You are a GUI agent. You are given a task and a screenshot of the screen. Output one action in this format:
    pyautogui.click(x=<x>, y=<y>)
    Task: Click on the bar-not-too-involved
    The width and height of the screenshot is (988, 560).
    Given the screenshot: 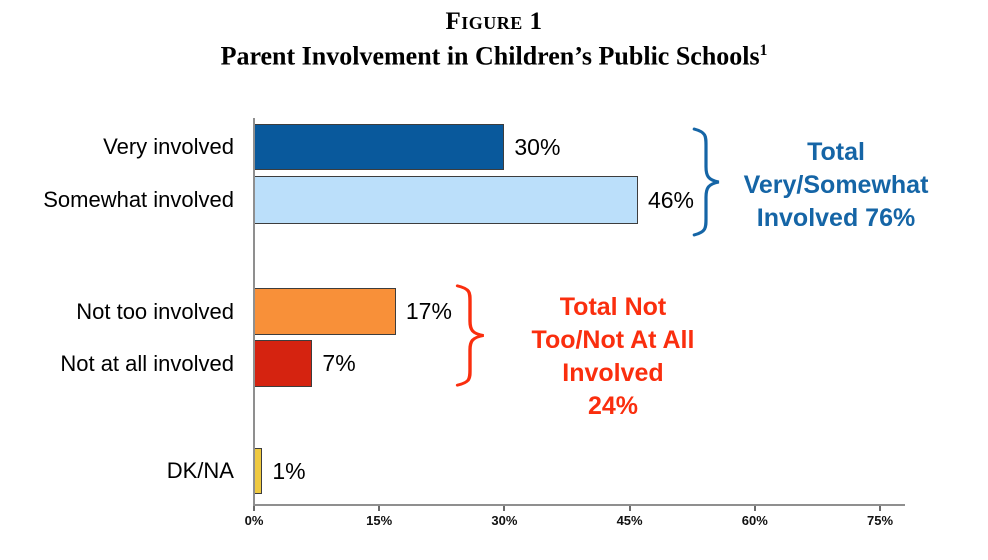 What is the action you would take?
    pyautogui.click(x=325, y=311)
    